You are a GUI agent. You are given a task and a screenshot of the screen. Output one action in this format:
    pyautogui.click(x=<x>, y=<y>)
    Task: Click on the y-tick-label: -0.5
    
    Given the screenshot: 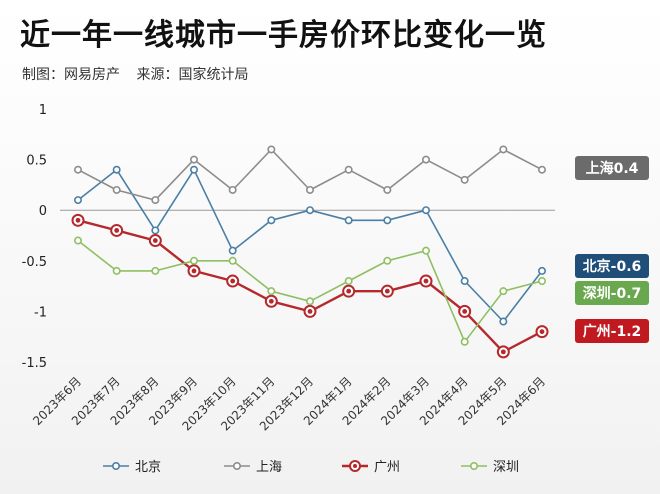 What is the action you would take?
    pyautogui.click(x=34, y=262)
    